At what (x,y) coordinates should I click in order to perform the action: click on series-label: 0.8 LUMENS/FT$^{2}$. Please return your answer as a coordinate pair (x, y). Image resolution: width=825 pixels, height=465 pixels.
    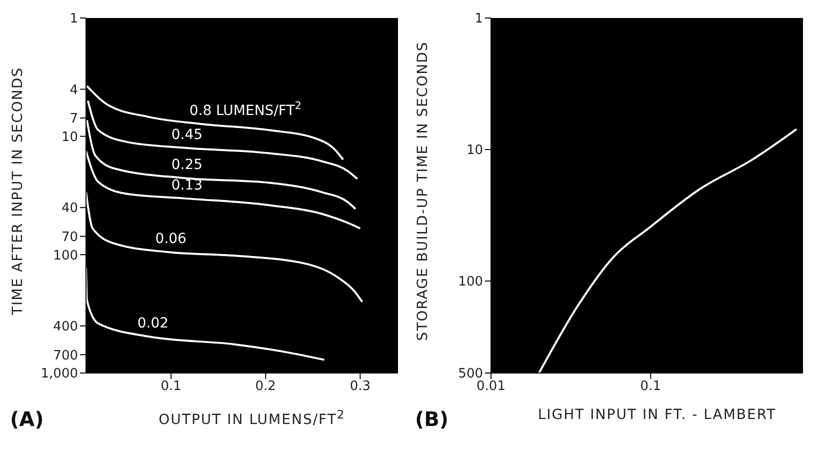
    Looking at the image, I should click on (245, 109).